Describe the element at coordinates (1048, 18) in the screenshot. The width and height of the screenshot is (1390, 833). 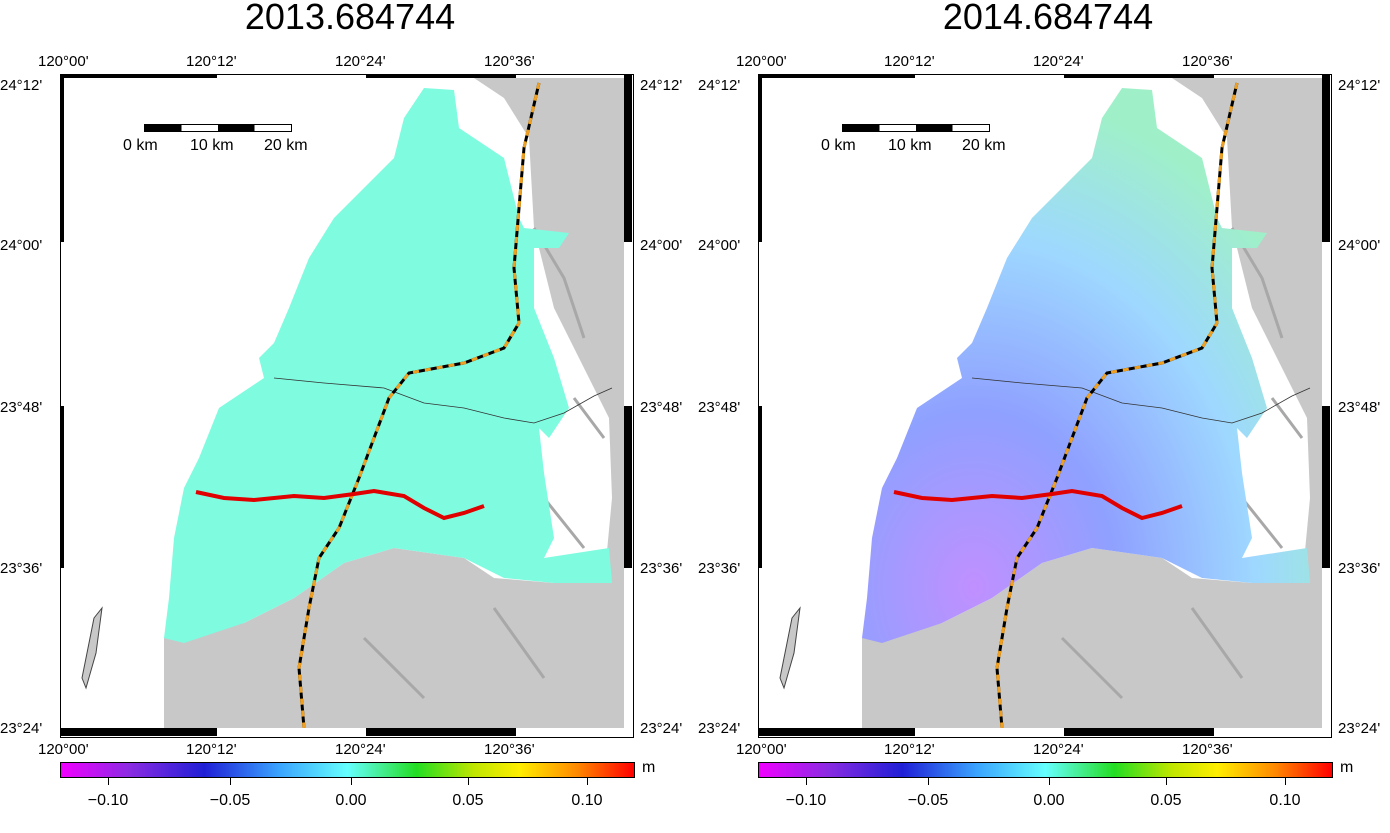
I see `panel-title: 2014.684744` at that location.